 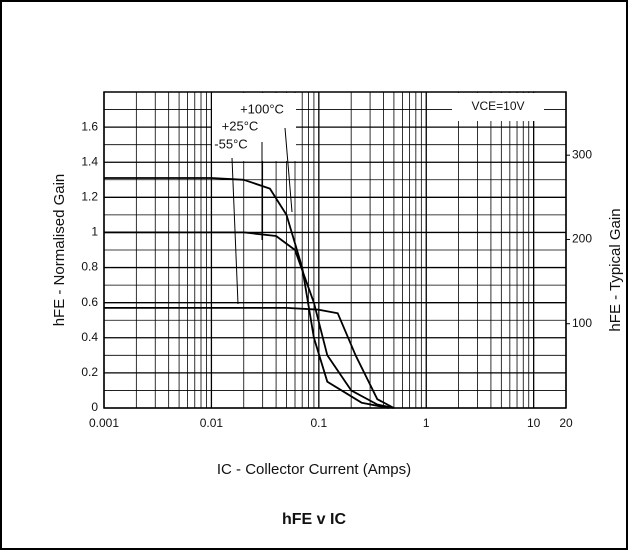 What do you see at coordinates (59, 250) in the screenshot?
I see `y-axis-label: hFE - Normalised Gain` at bounding box center [59, 250].